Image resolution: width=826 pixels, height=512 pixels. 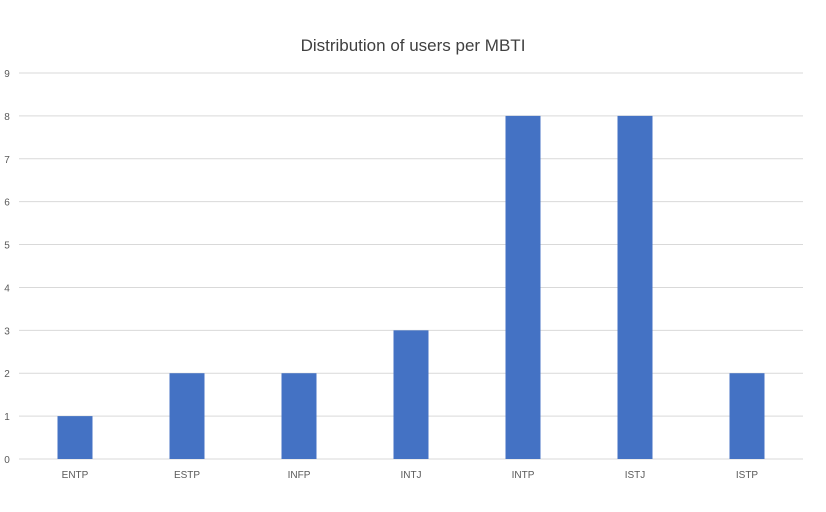 What do you see at coordinates (187, 416) in the screenshot?
I see `bar-estp` at bounding box center [187, 416].